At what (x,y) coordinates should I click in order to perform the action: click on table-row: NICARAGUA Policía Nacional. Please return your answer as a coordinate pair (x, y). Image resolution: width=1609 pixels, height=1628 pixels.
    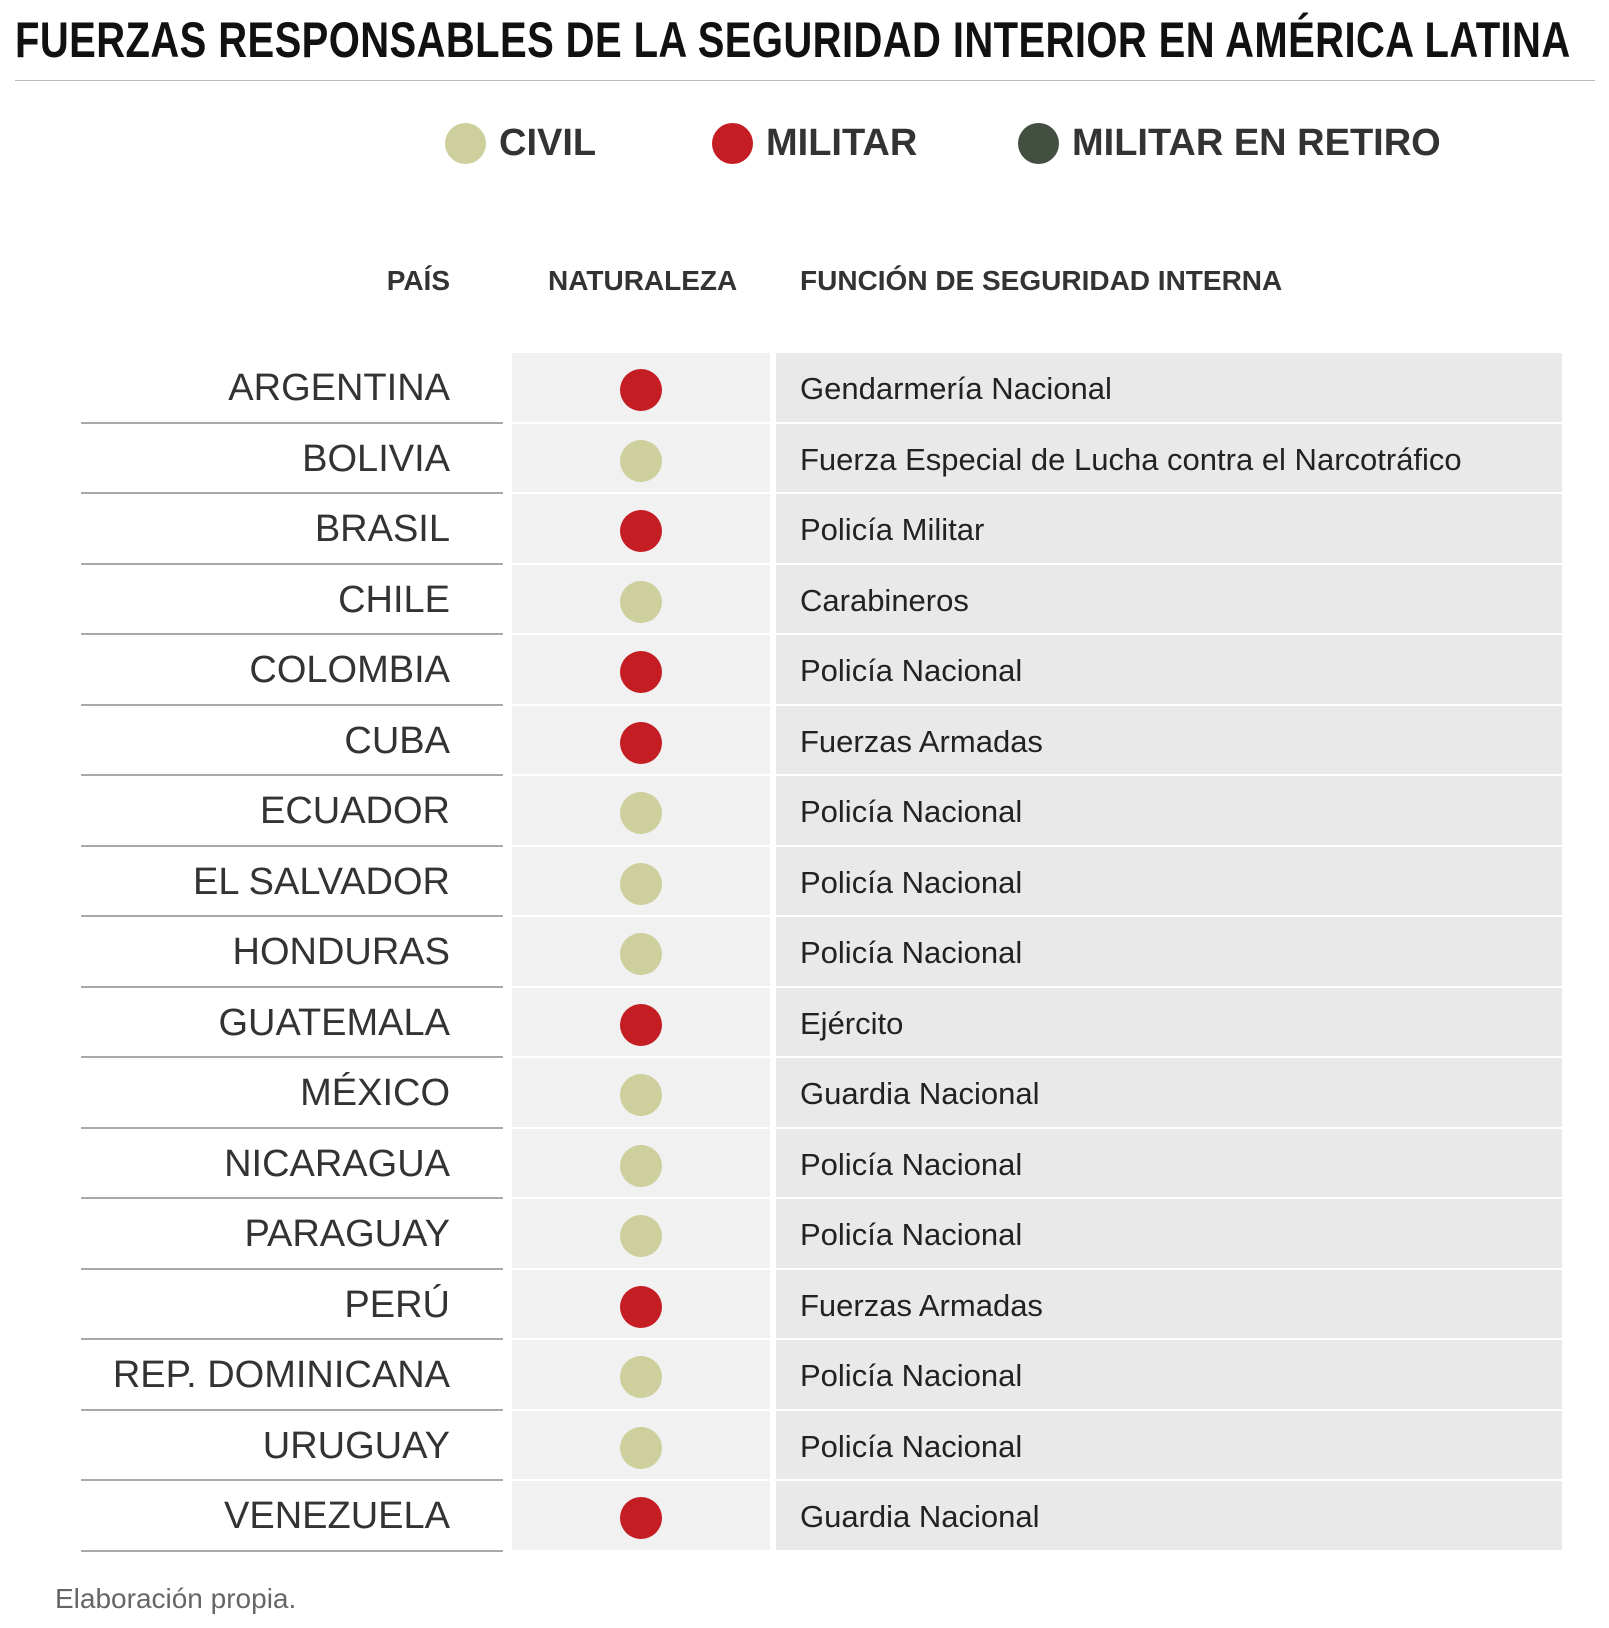
    Looking at the image, I should click on (804, 1163).